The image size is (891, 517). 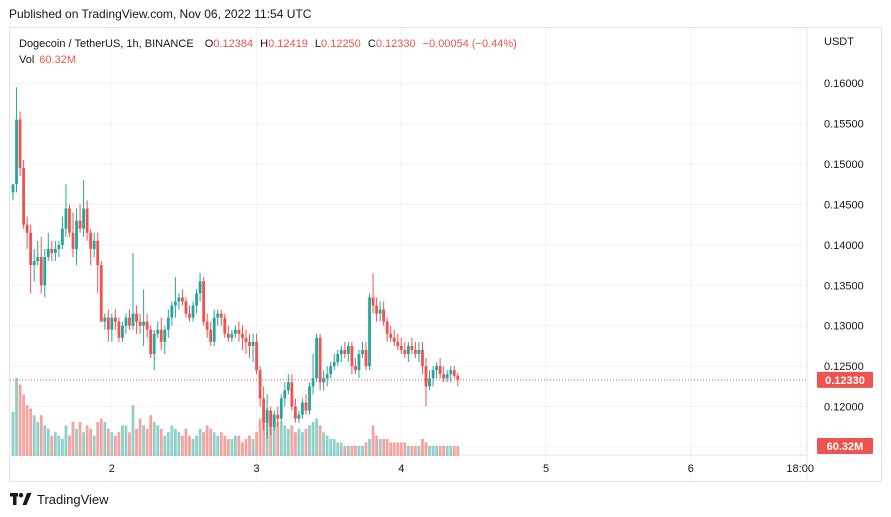 I want to click on volume-label: Vol, so click(x=27, y=60).